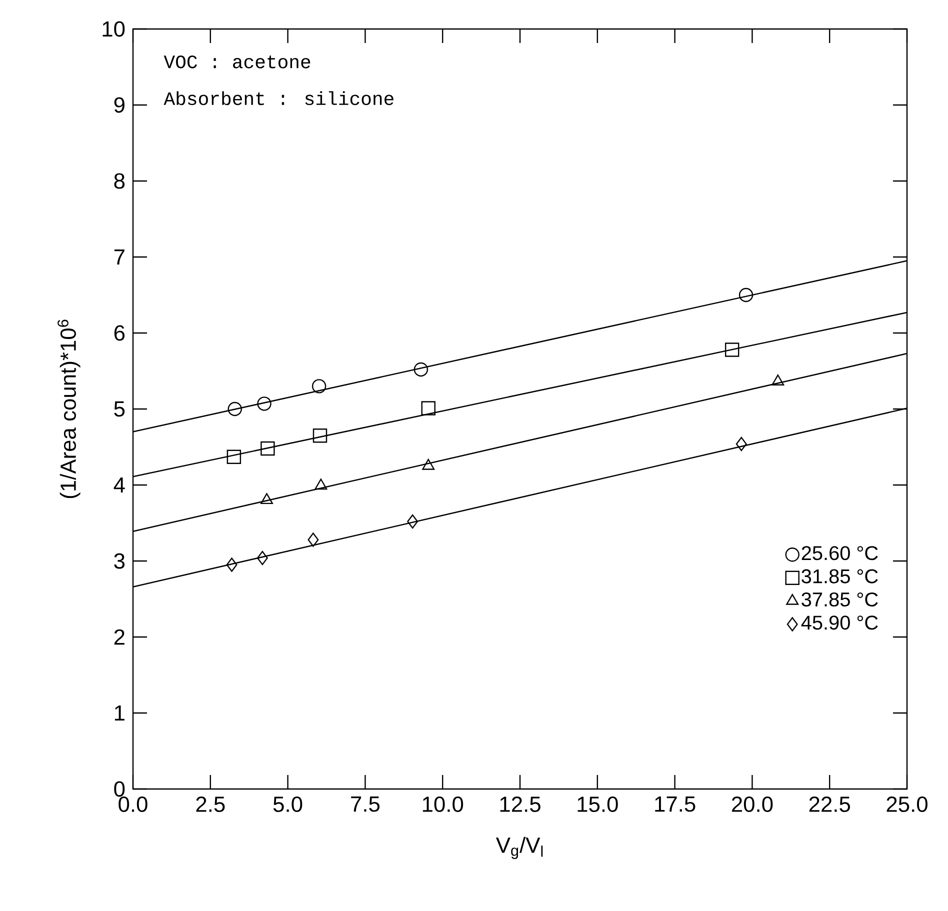 This screenshot has width=948, height=911. I want to click on legend-label: 37.85 °C, so click(840, 599).